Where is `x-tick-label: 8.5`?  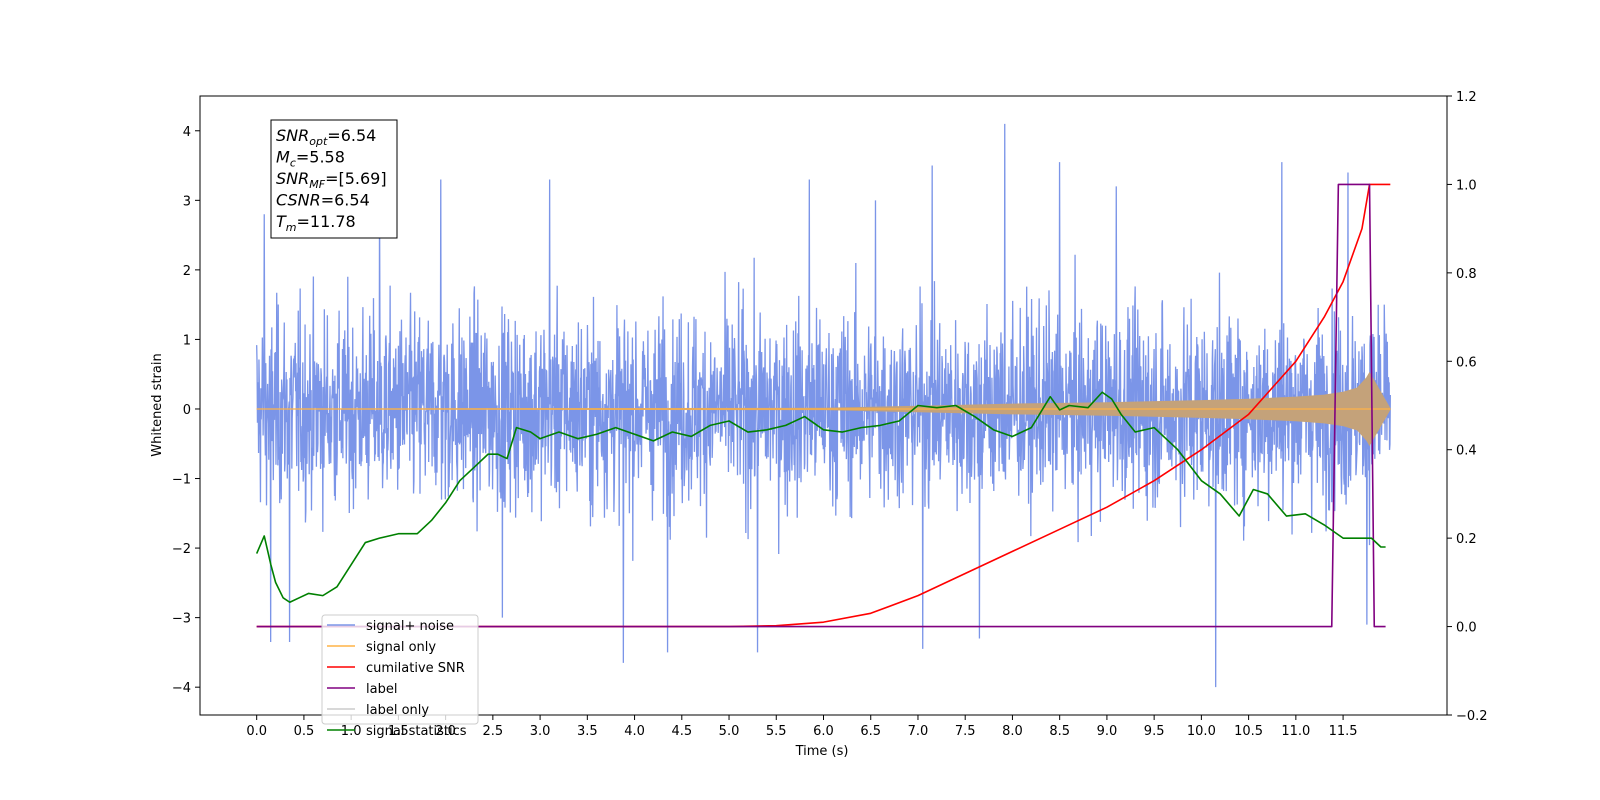
x-tick-label: 8.5 is located at coordinates (1059, 731).